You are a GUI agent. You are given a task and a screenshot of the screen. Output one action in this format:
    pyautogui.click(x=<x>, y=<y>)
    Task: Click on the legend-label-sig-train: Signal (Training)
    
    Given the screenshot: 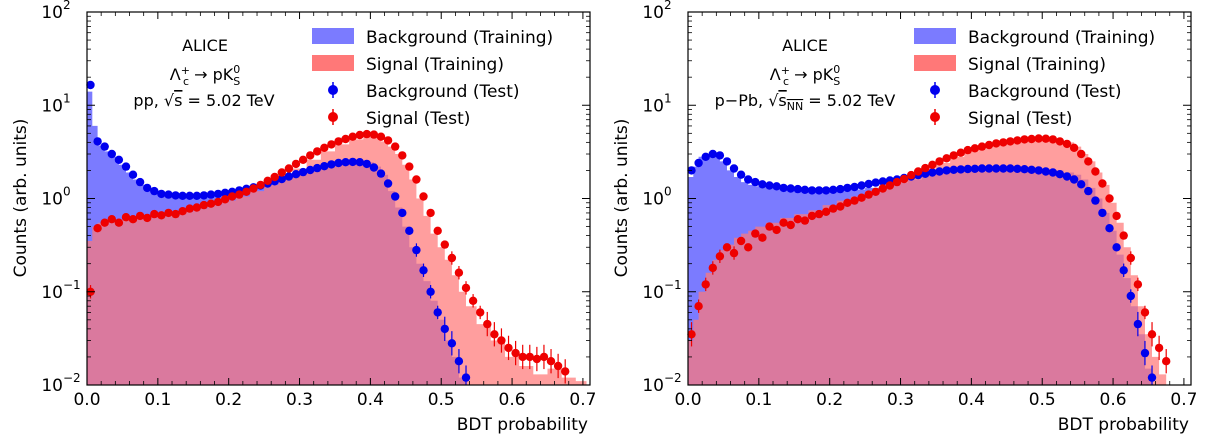 What is the action you would take?
    pyautogui.click(x=1037, y=65)
    